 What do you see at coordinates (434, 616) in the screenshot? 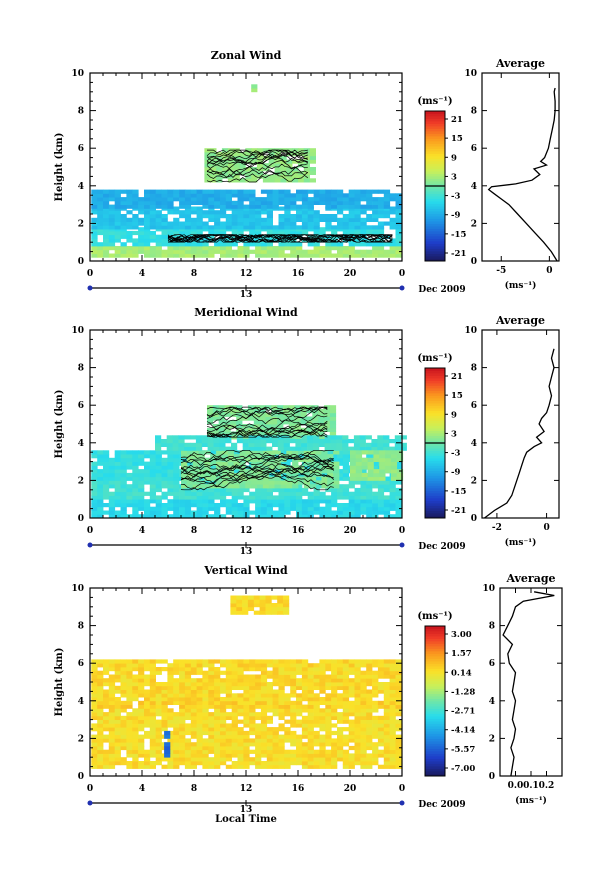
I see `colorbar-unit: (ms⁻¹)` at bounding box center [434, 616].